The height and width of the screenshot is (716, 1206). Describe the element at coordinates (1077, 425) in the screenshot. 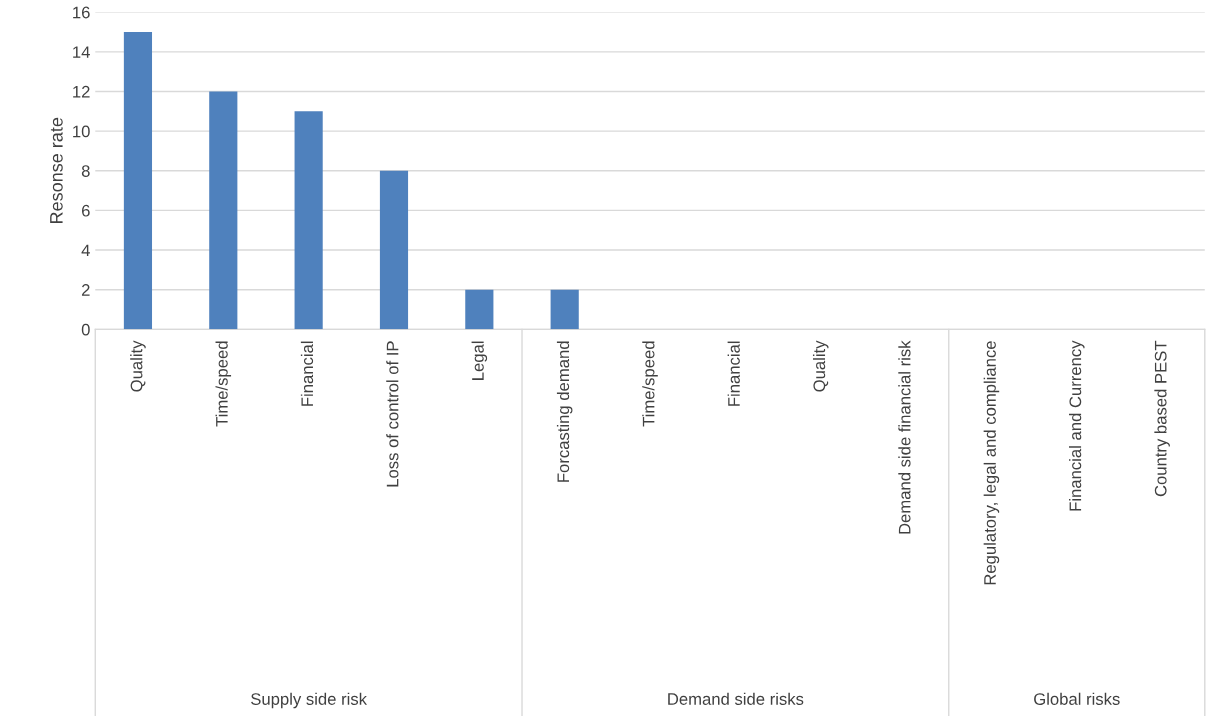

I see `x-tick-label: Financial and Currency` at that location.